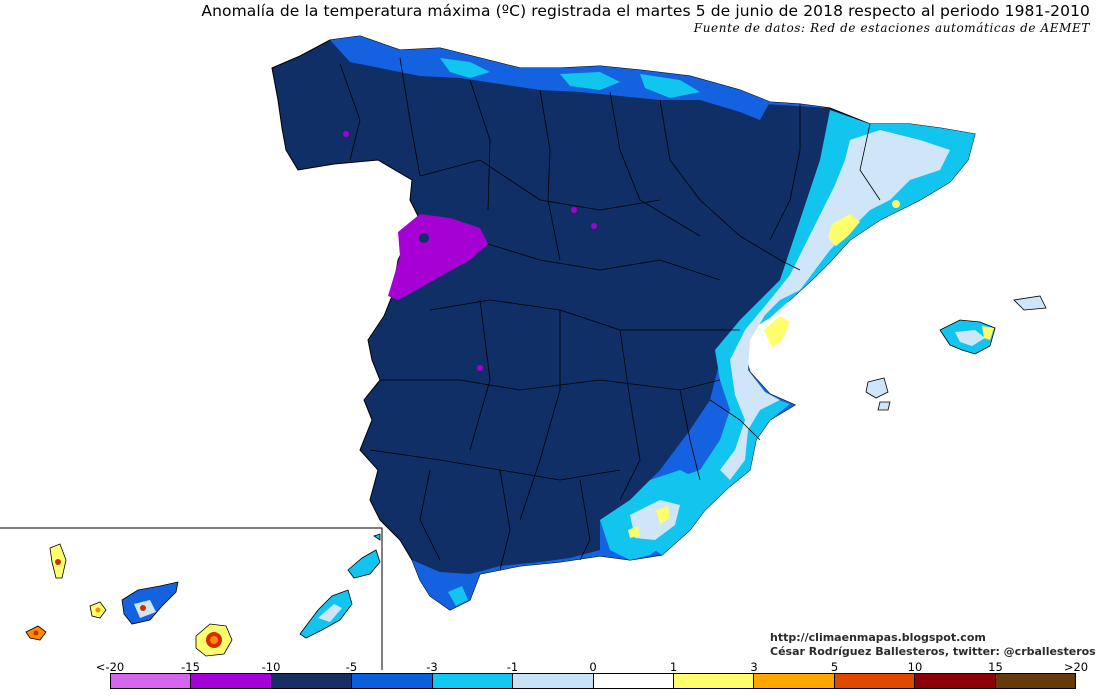 The height and width of the screenshot is (696, 1098). What do you see at coordinates (877, 388) in the screenshot?
I see `island-ibiza` at bounding box center [877, 388].